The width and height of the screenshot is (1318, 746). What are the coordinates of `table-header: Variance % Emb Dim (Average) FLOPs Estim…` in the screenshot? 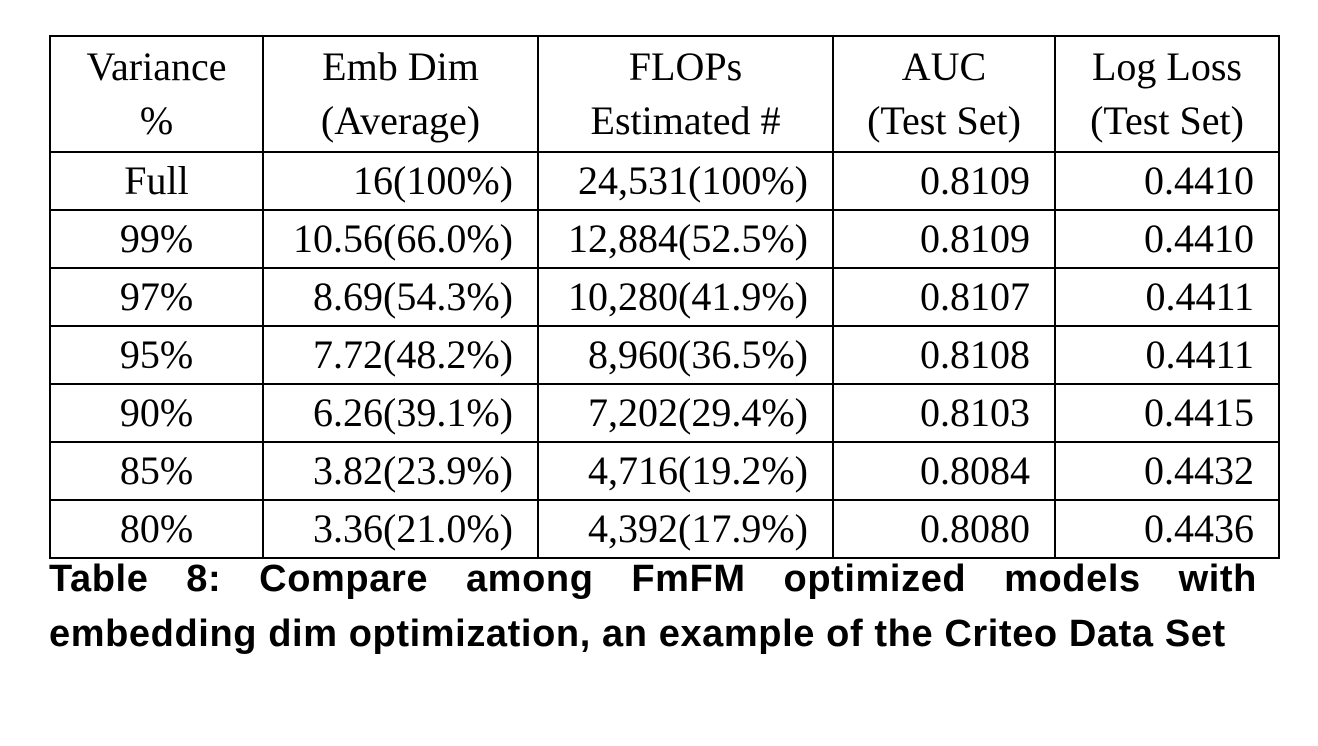 It's located at (664, 94).